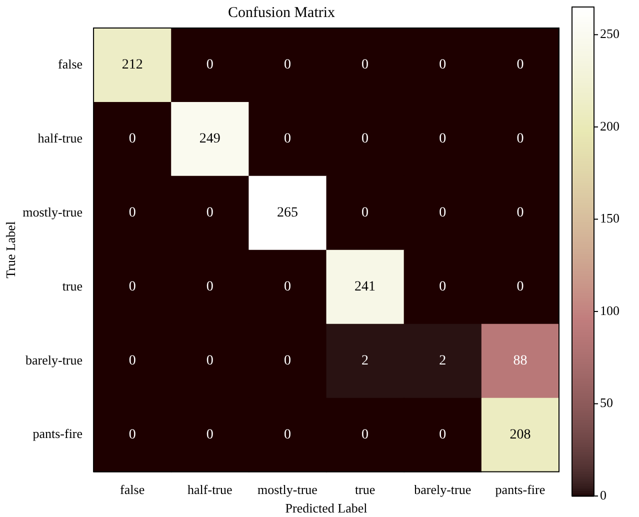  I want to click on color-bar-label: 100, so click(610, 310).